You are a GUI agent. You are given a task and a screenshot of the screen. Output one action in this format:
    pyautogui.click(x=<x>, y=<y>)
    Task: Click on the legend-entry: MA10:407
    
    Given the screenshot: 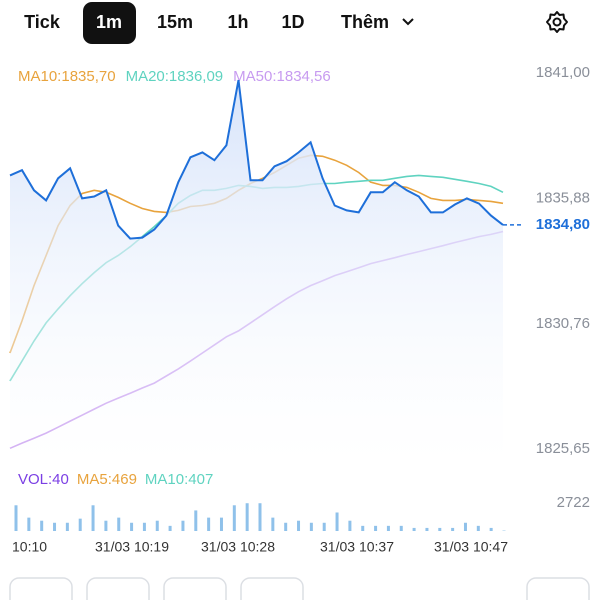 What is the action you would take?
    pyautogui.click(x=179, y=479)
    